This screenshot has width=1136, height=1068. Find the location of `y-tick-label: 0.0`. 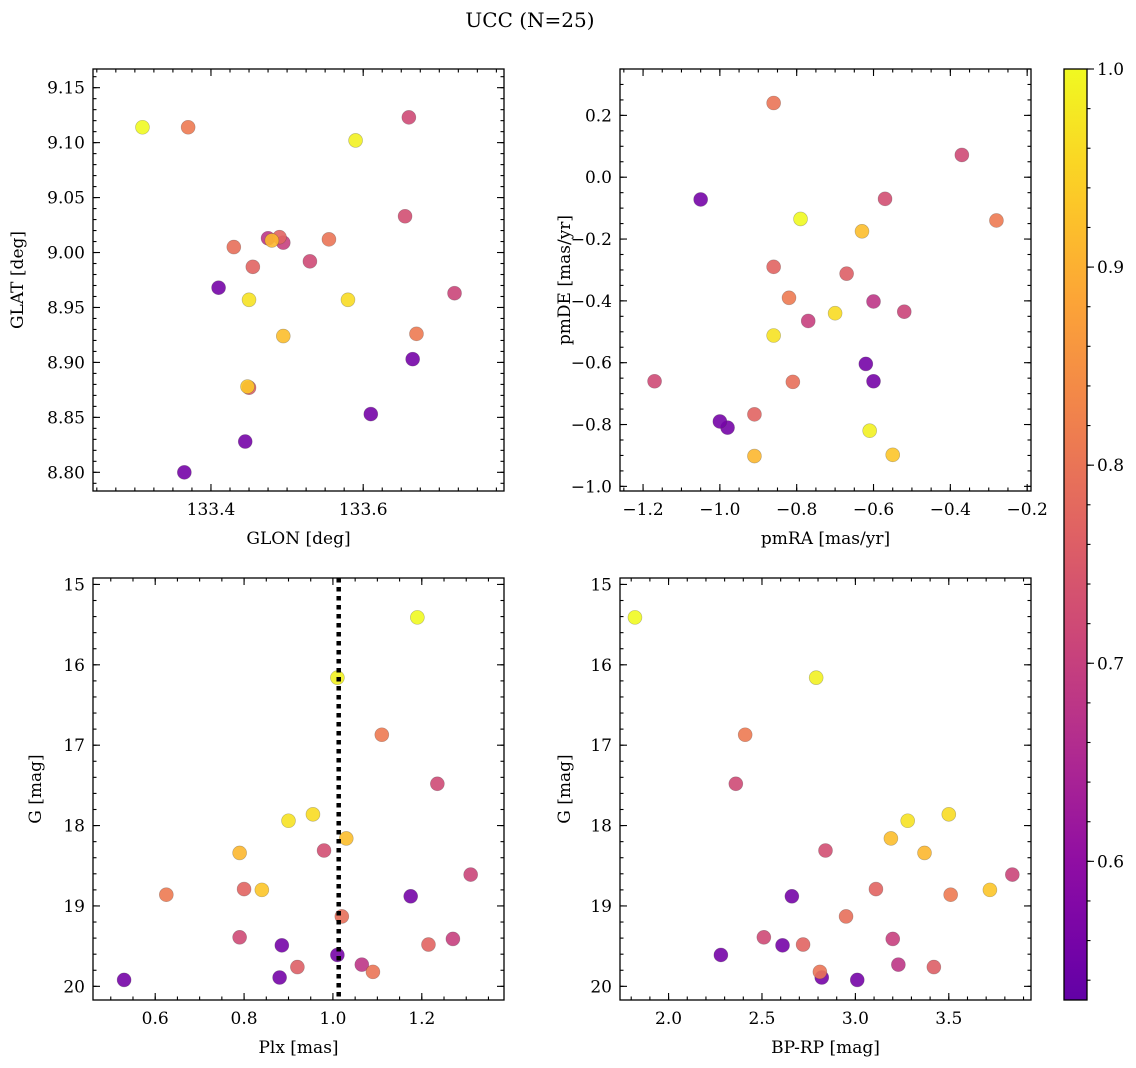

y-tick-label: 0.0 is located at coordinates (598, 178).